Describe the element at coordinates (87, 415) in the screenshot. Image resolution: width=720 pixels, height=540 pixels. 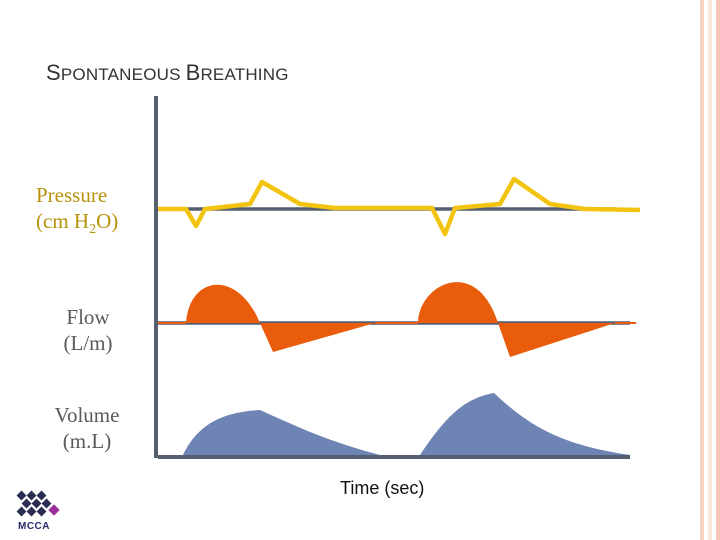
I see `volume-label-line1: Volume` at that location.